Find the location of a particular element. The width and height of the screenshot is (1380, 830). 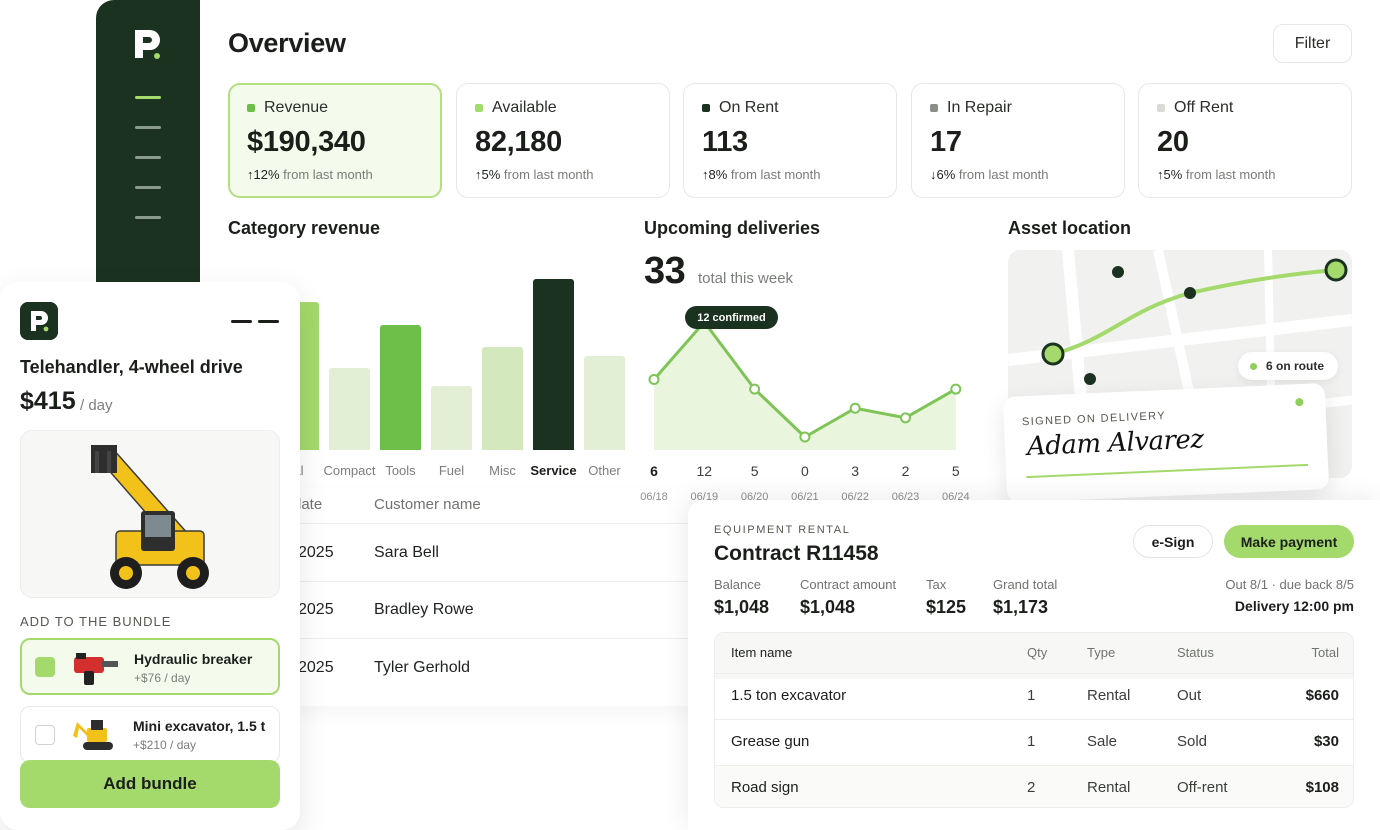

column-header-status: Status is located at coordinates (1195, 652).